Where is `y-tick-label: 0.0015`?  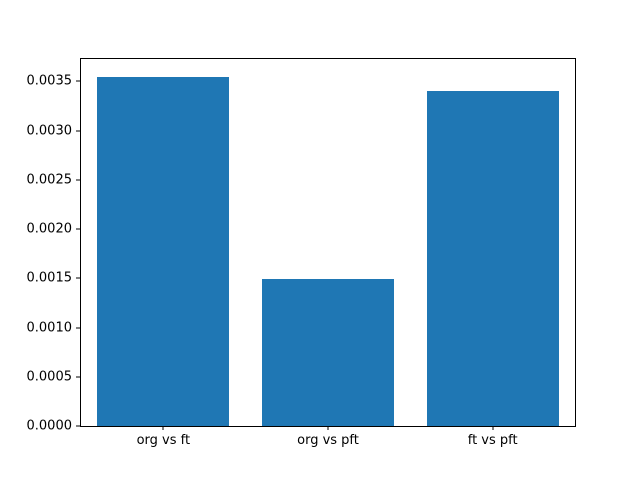 y-tick-label: 0.0015 is located at coordinates (49, 278).